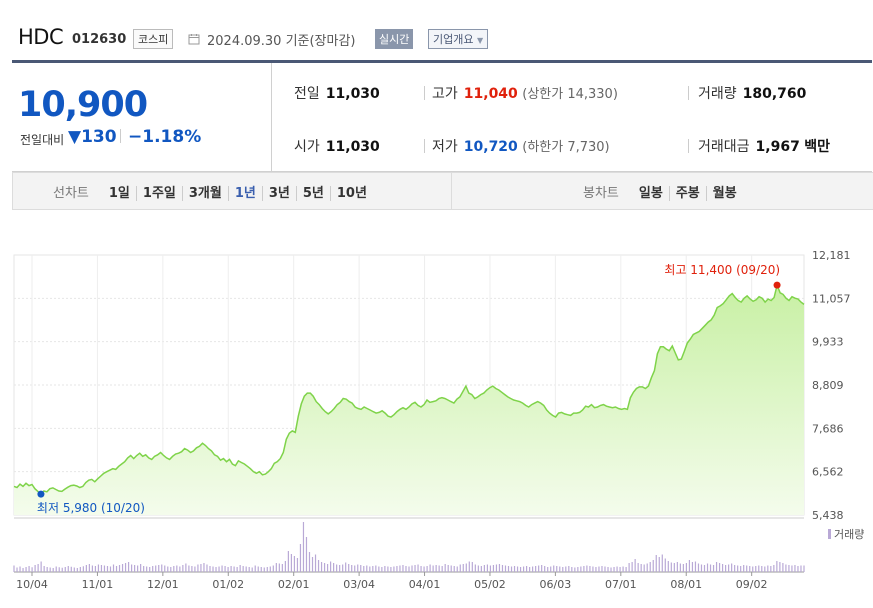 Image resolution: width=873 pixels, height=608 pixels. I want to click on trade-amount: 거래대금 1,967 백만, so click(764, 146).